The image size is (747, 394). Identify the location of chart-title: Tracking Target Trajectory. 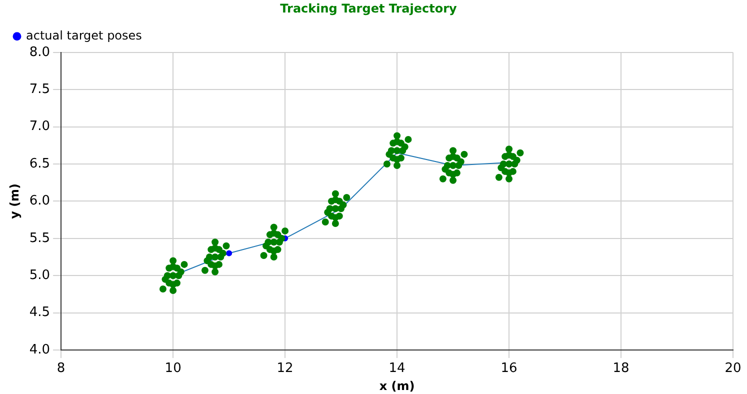
(369, 8).